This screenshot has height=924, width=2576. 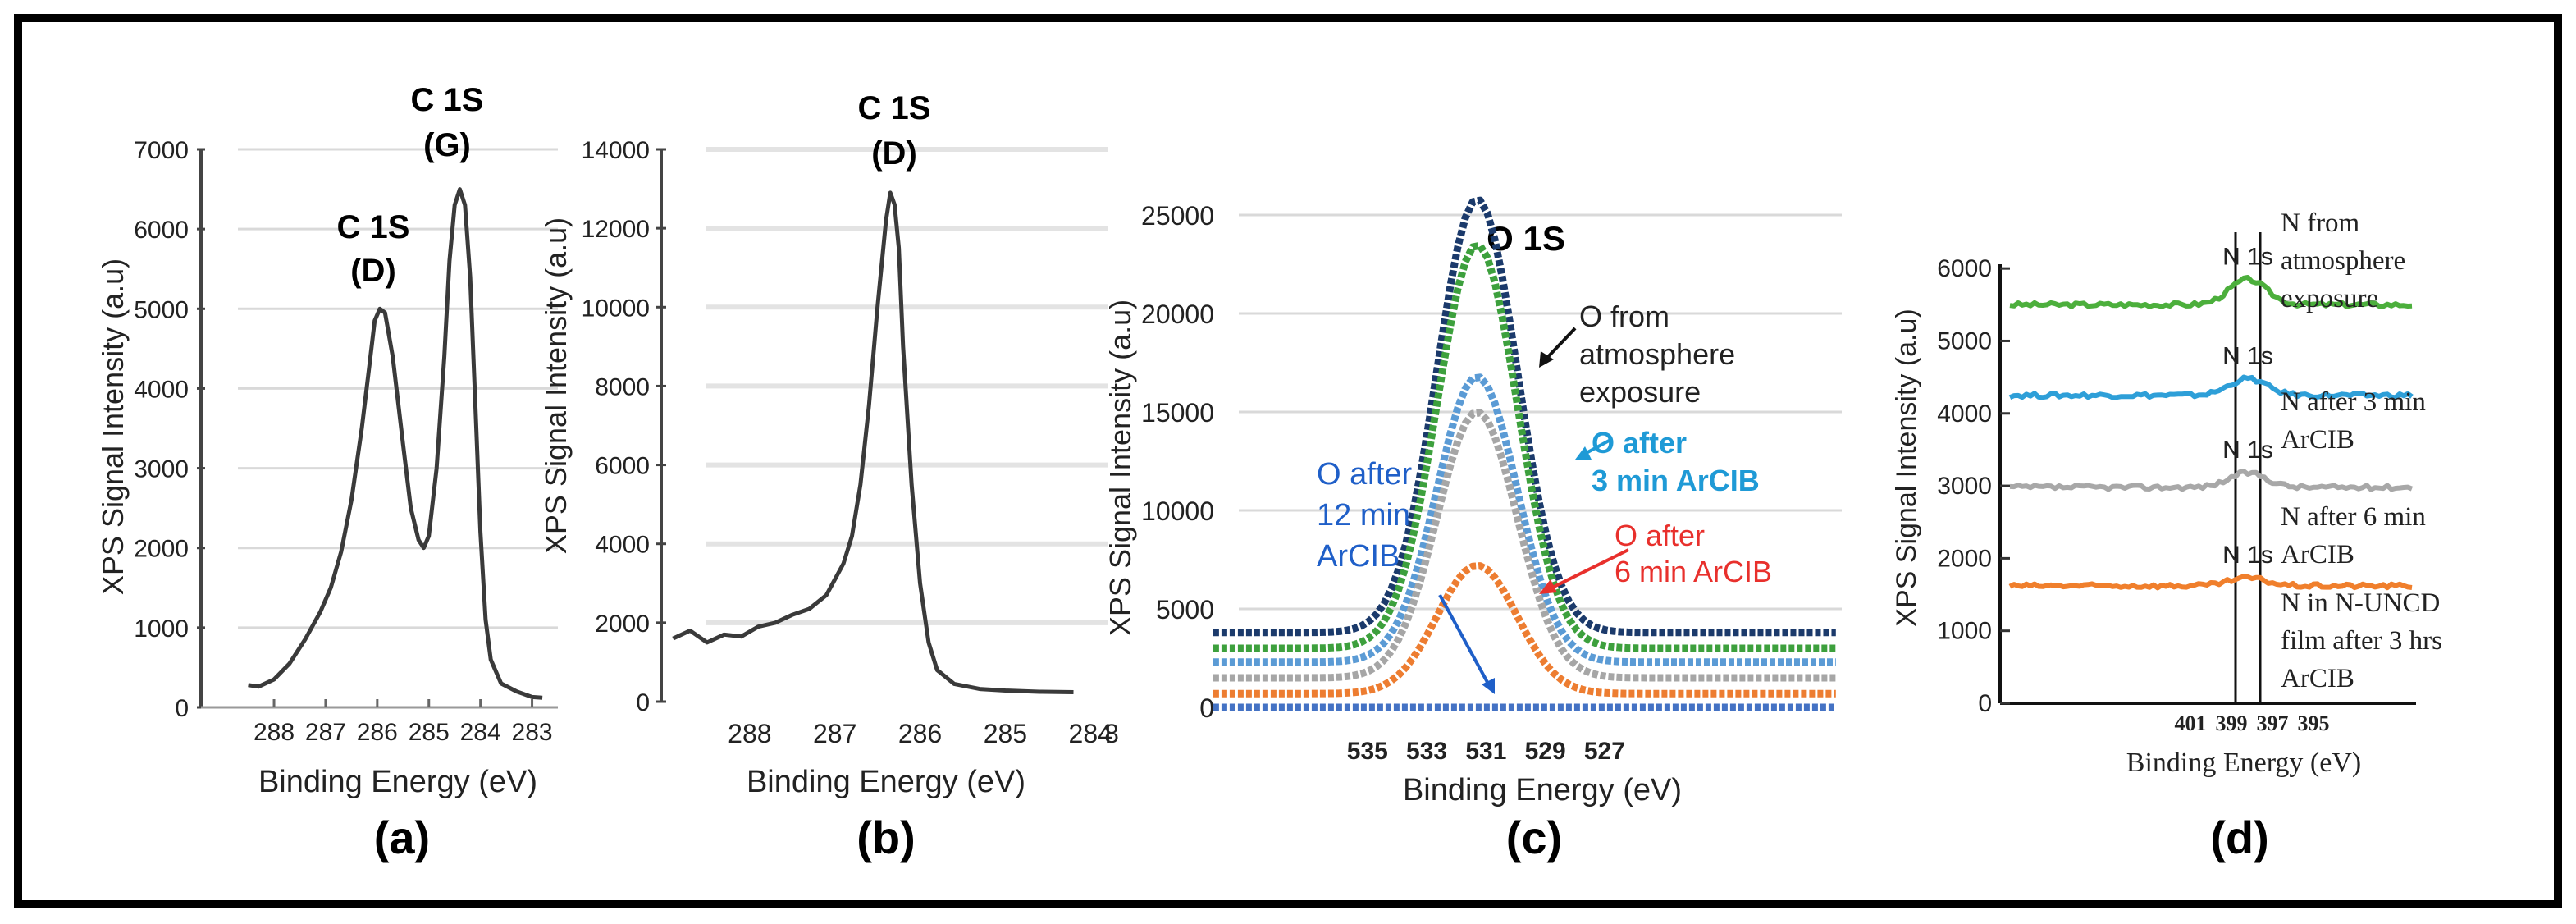 I want to click on panel-label-b: (b), so click(x=886, y=838).